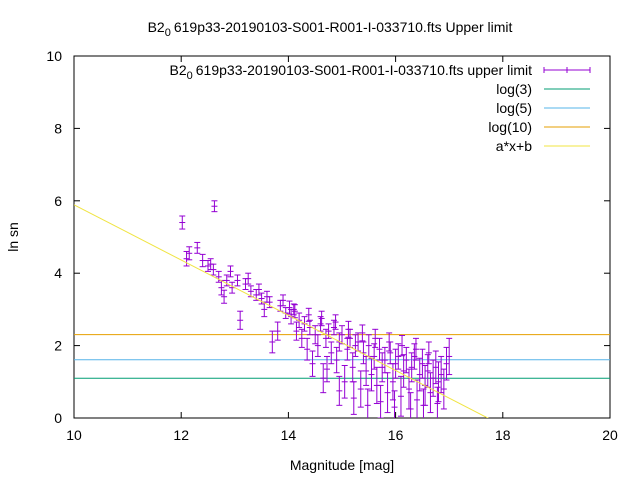 Image resolution: width=640 pixels, height=480 pixels. What do you see at coordinates (58, 128) in the screenshot?
I see `y-tick-label: 8` at bounding box center [58, 128].